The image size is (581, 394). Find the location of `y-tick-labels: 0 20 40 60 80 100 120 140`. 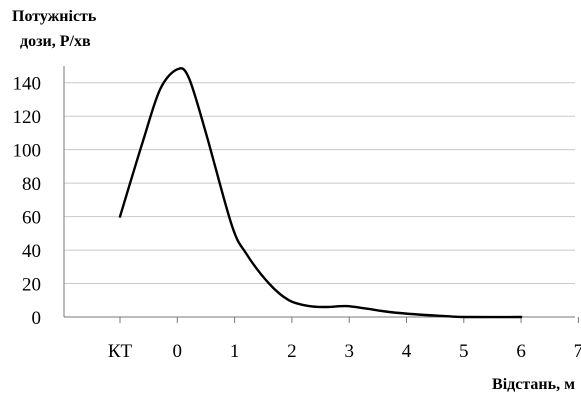

y-tick-labels: 0 20 40 60 80 100 120 140 is located at coordinates (27, 201).